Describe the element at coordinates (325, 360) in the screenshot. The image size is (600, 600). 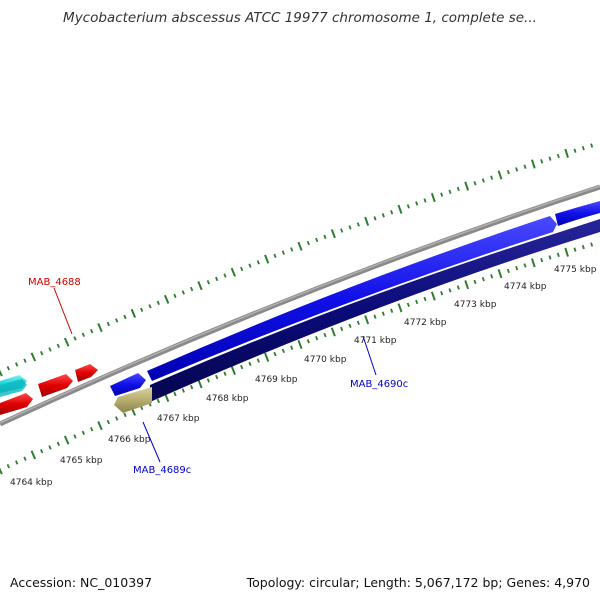
I see `tick-label-4770: 4770 kbp` at that location.